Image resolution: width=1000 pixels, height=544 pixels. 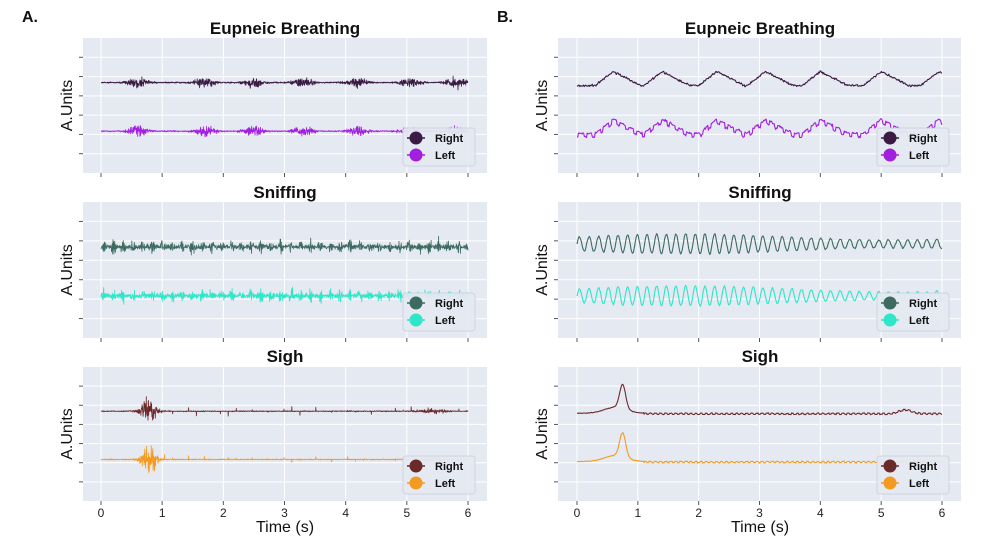 I want to click on panel-label-a: A., so click(x=30, y=17).